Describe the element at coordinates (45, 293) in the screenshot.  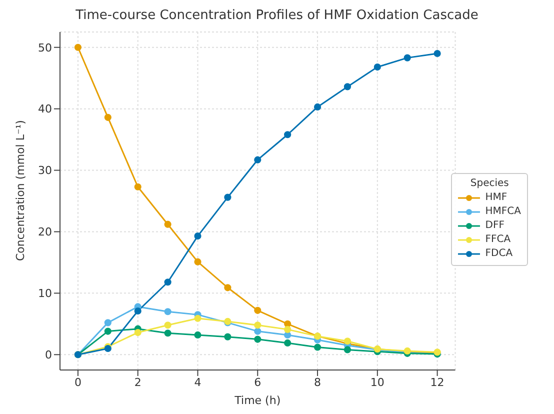
I see `y-tick-label: 10` at that location.